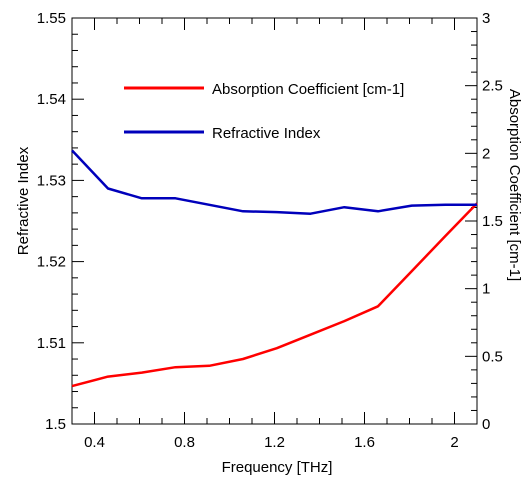  What do you see at coordinates (364, 442) in the screenshot?
I see `x-tick-label: 1.6` at bounding box center [364, 442].